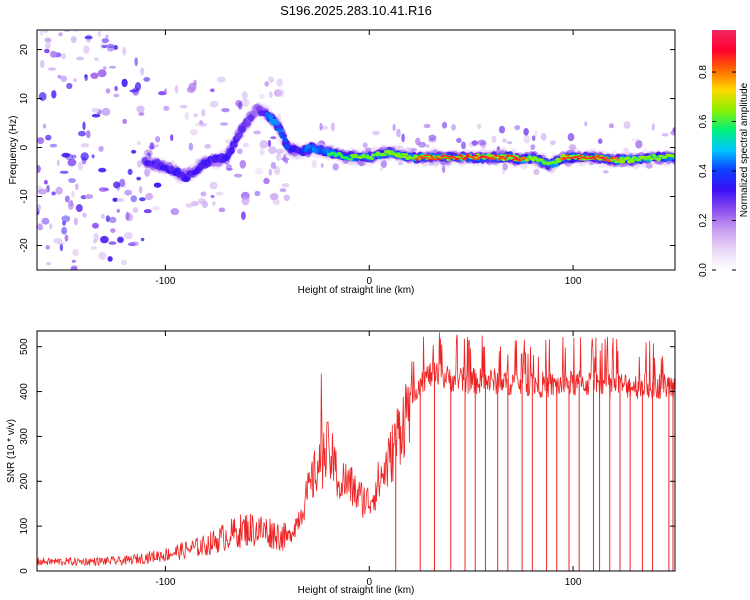 Image resolution: width=750 pixels, height=600 pixels. Describe the element at coordinates (703, 220) in the screenshot. I see `colorbar-tick-label: 0.2` at that location.